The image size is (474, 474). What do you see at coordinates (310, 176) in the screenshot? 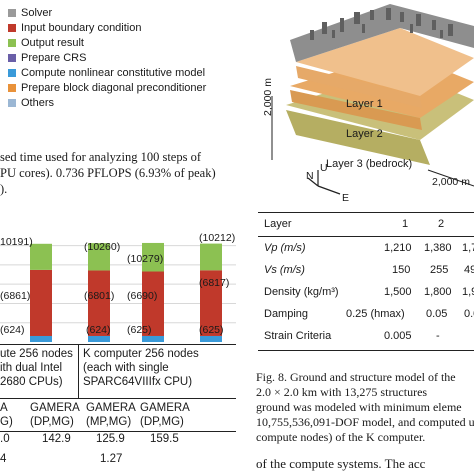
I see `axis-n-label: N` at bounding box center [310, 176].